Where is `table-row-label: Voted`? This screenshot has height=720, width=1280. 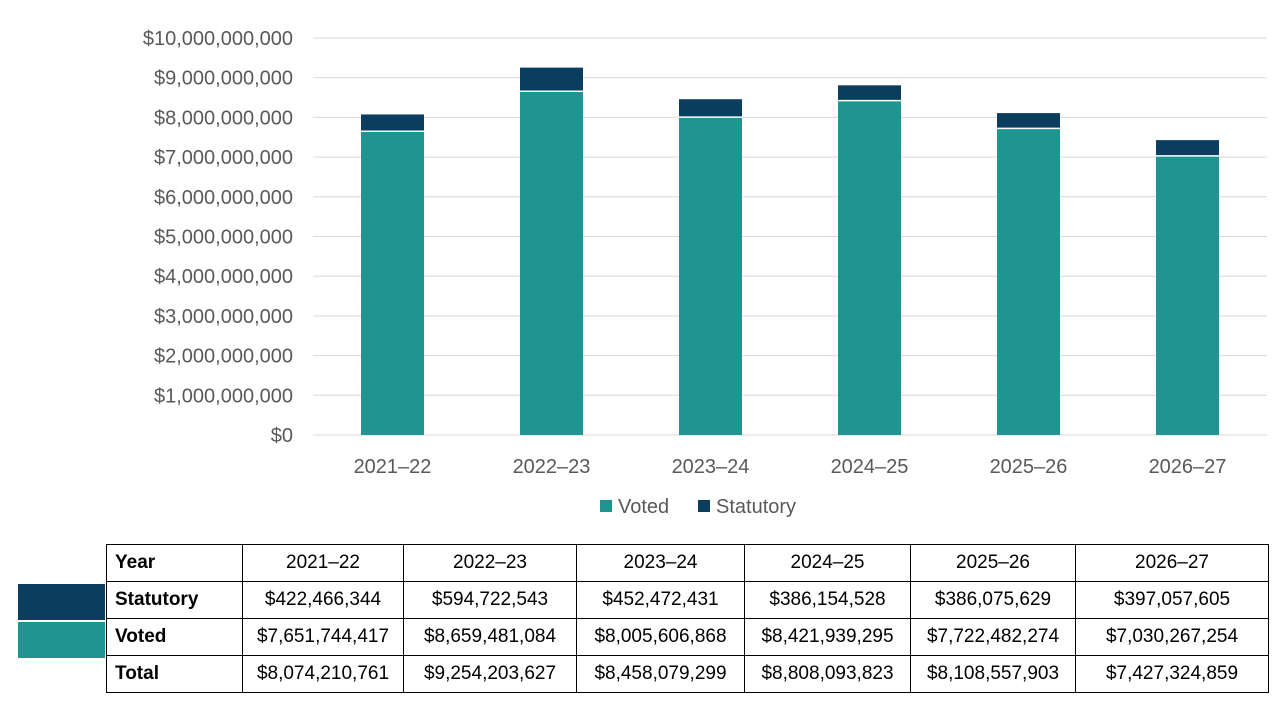
table-row-label: Voted is located at coordinates (174, 637).